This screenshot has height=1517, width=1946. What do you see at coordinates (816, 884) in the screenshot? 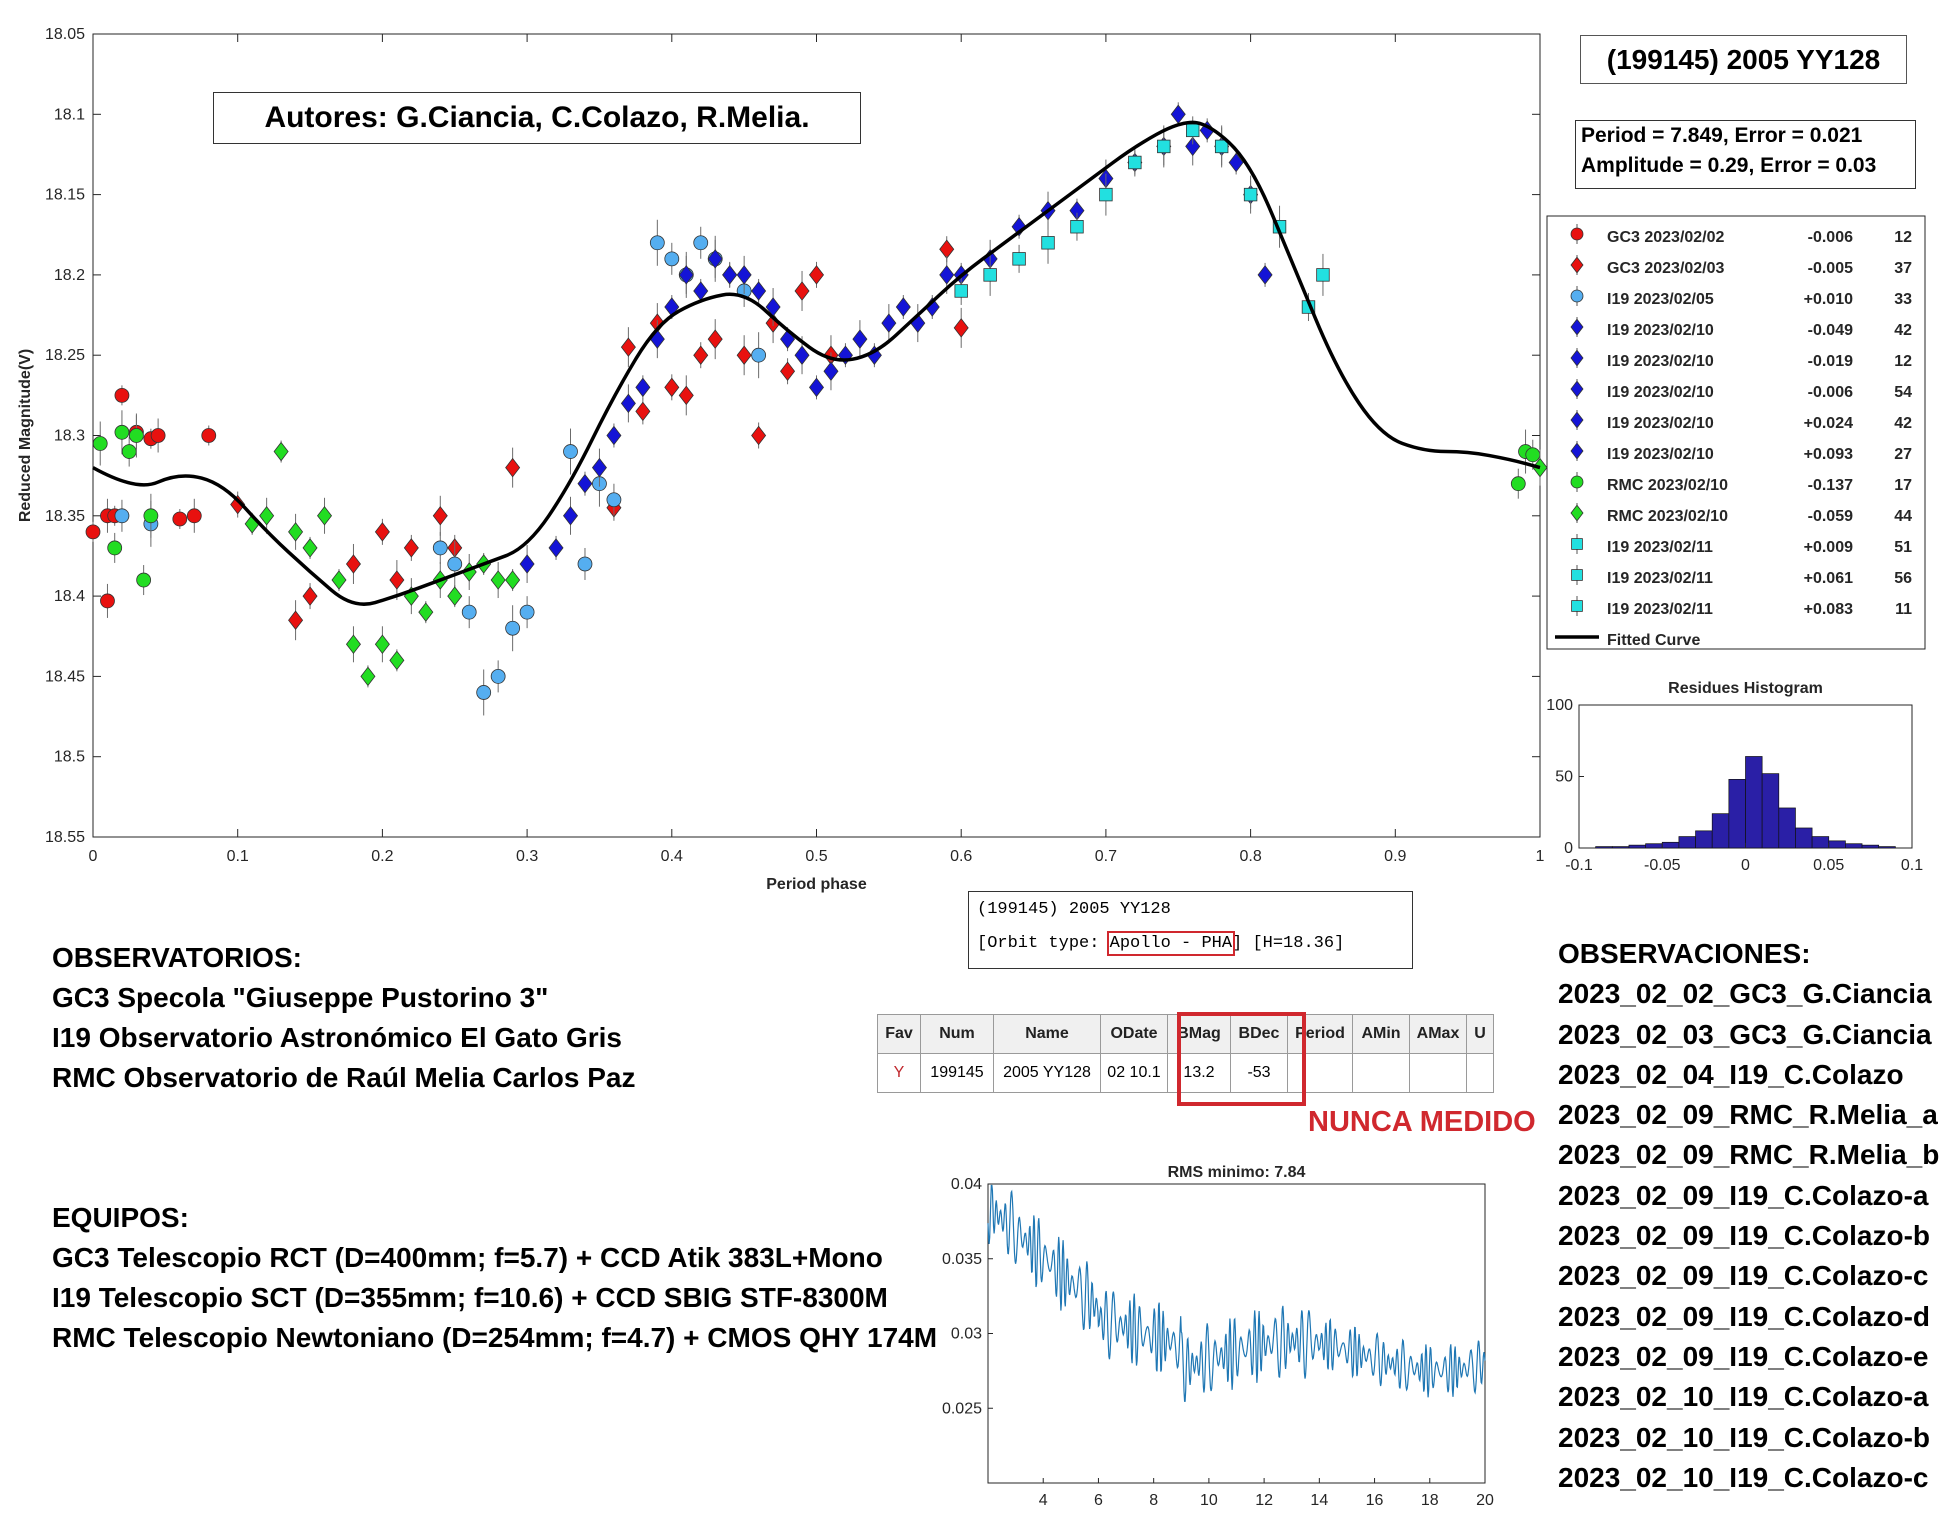
I see `x-axis-label: Period phase` at bounding box center [816, 884].